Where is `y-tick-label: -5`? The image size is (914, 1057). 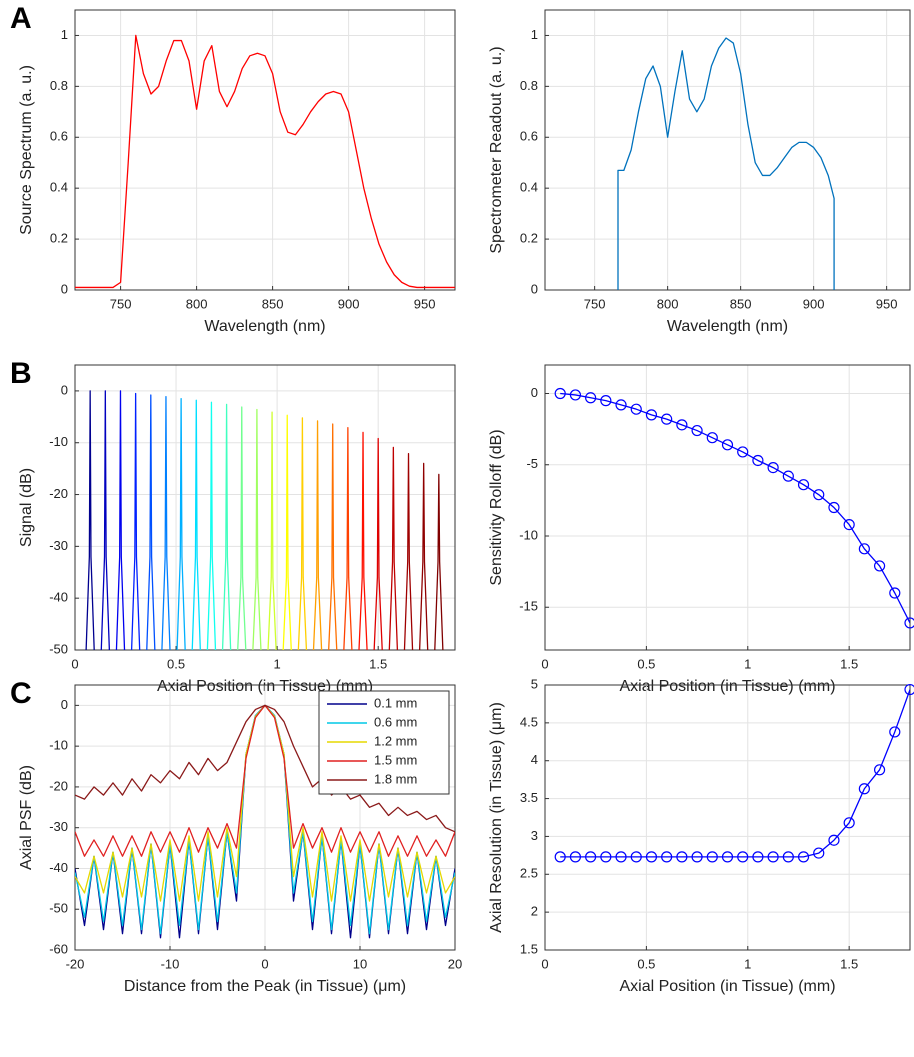
y-tick-label: -5 is located at coordinates (532, 463).